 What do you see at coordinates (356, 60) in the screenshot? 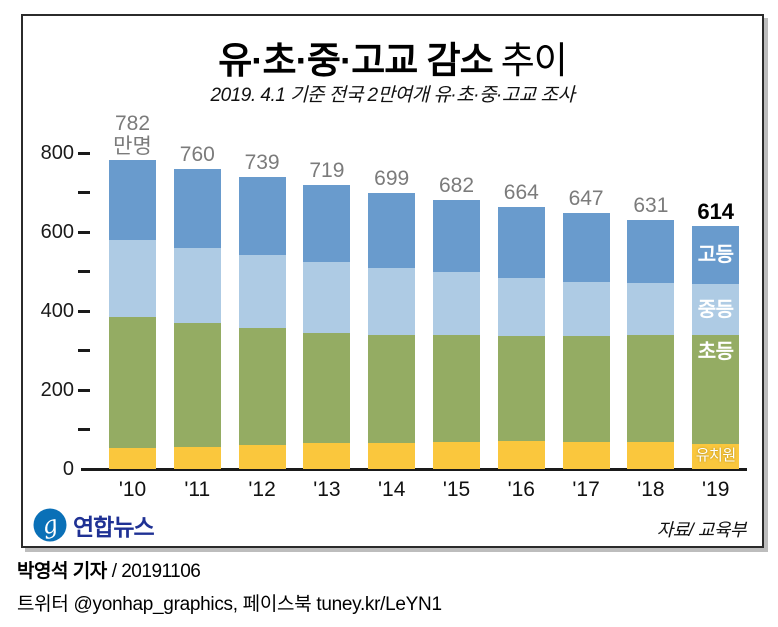
I see `title-main: 유·초·중·고교 감소` at bounding box center [356, 60].